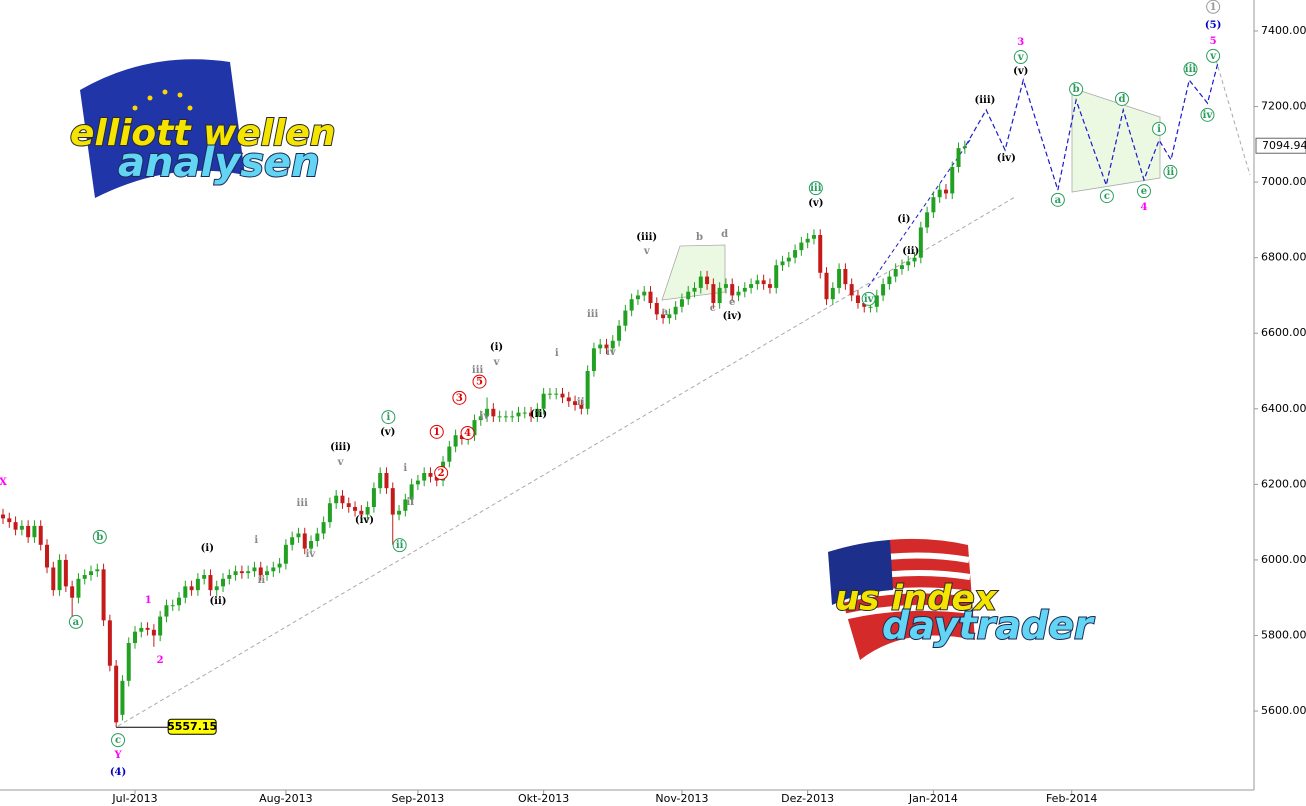 The width and height of the screenshot is (1306, 806). Describe the element at coordinates (732, 316) in the screenshot. I see `wave-label: (iv)` at that location.